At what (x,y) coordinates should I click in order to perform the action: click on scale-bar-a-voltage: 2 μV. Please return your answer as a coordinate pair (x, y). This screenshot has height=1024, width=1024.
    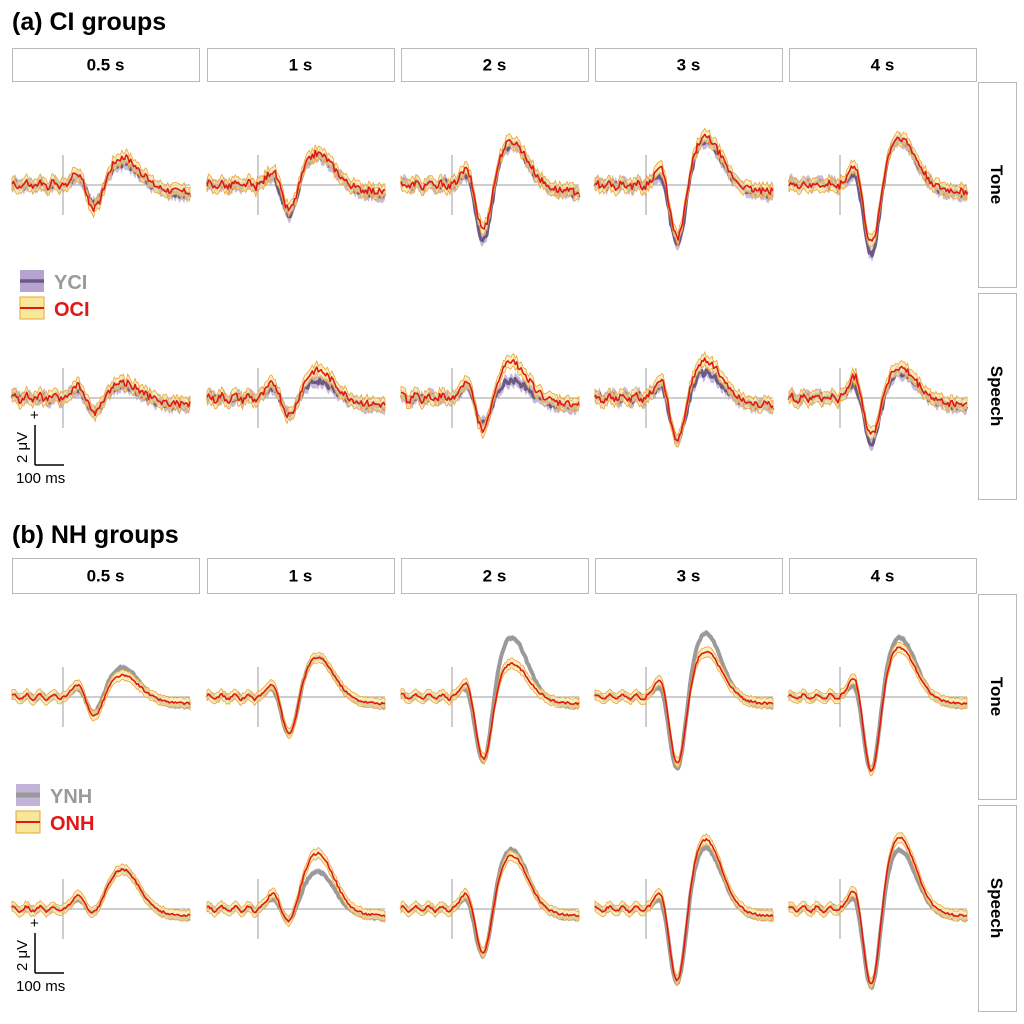
    Looking at the image, I should click on (22, 447).